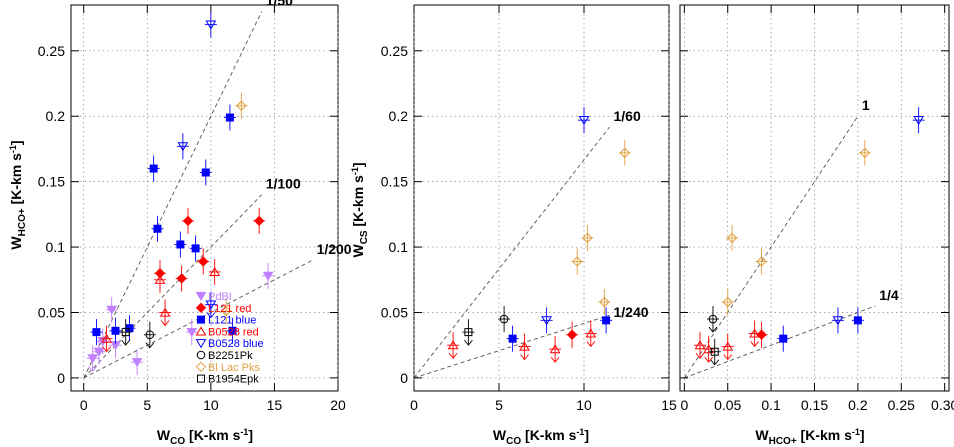  I want to click on x-tick-label: 0.25, so click(901, 405).